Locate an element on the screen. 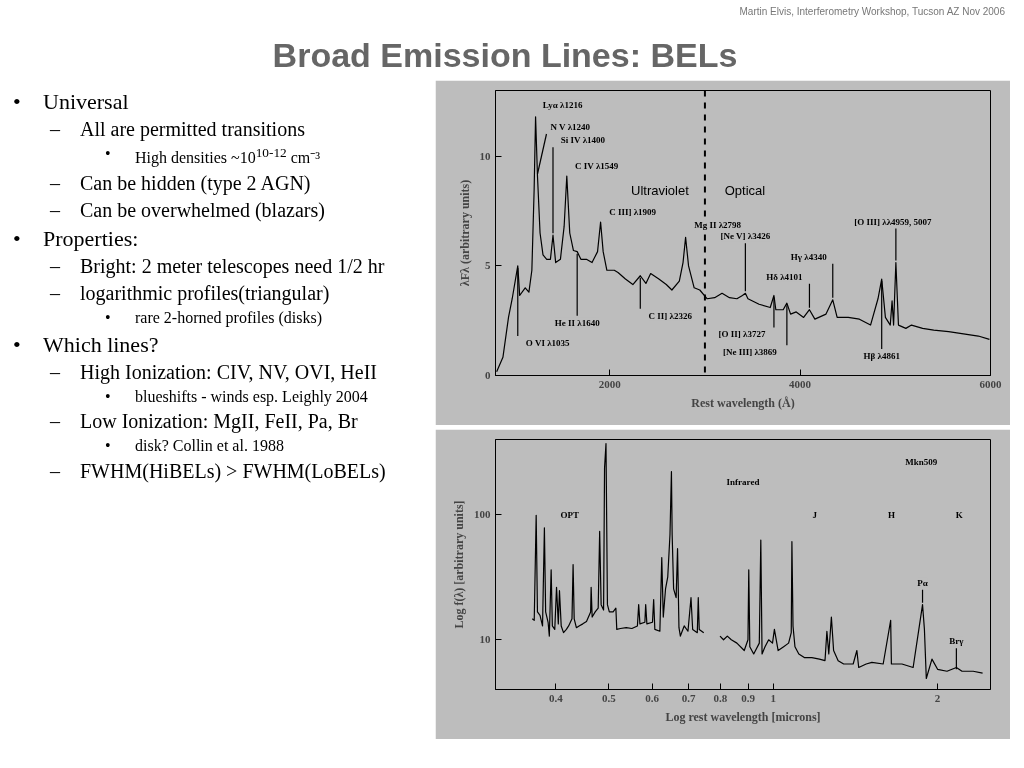 This screenshot has height=768, width=1024. text: • Which lines? is located at coordinates (86, 344).